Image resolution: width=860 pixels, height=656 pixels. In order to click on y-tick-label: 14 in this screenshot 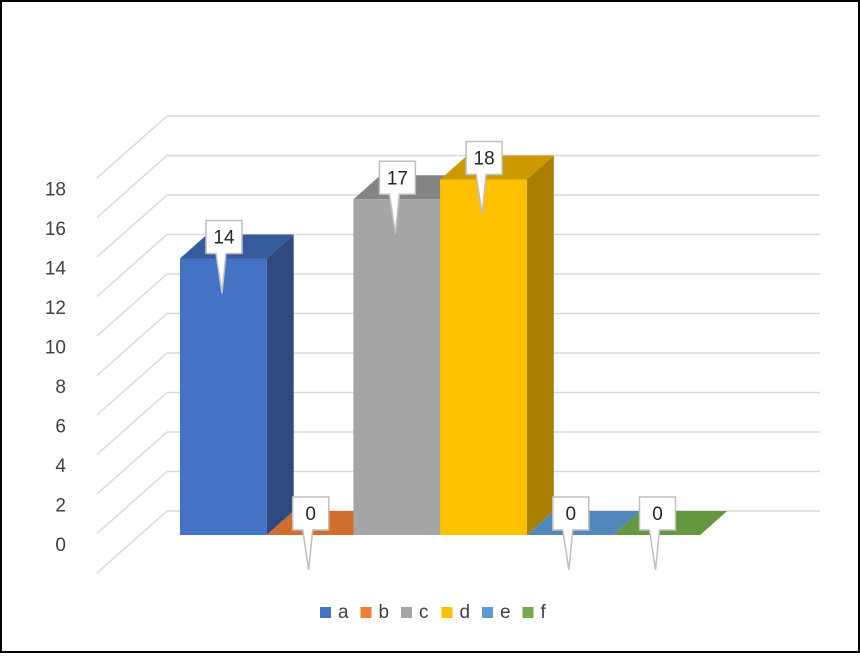, I will do `click(56, 269)`.